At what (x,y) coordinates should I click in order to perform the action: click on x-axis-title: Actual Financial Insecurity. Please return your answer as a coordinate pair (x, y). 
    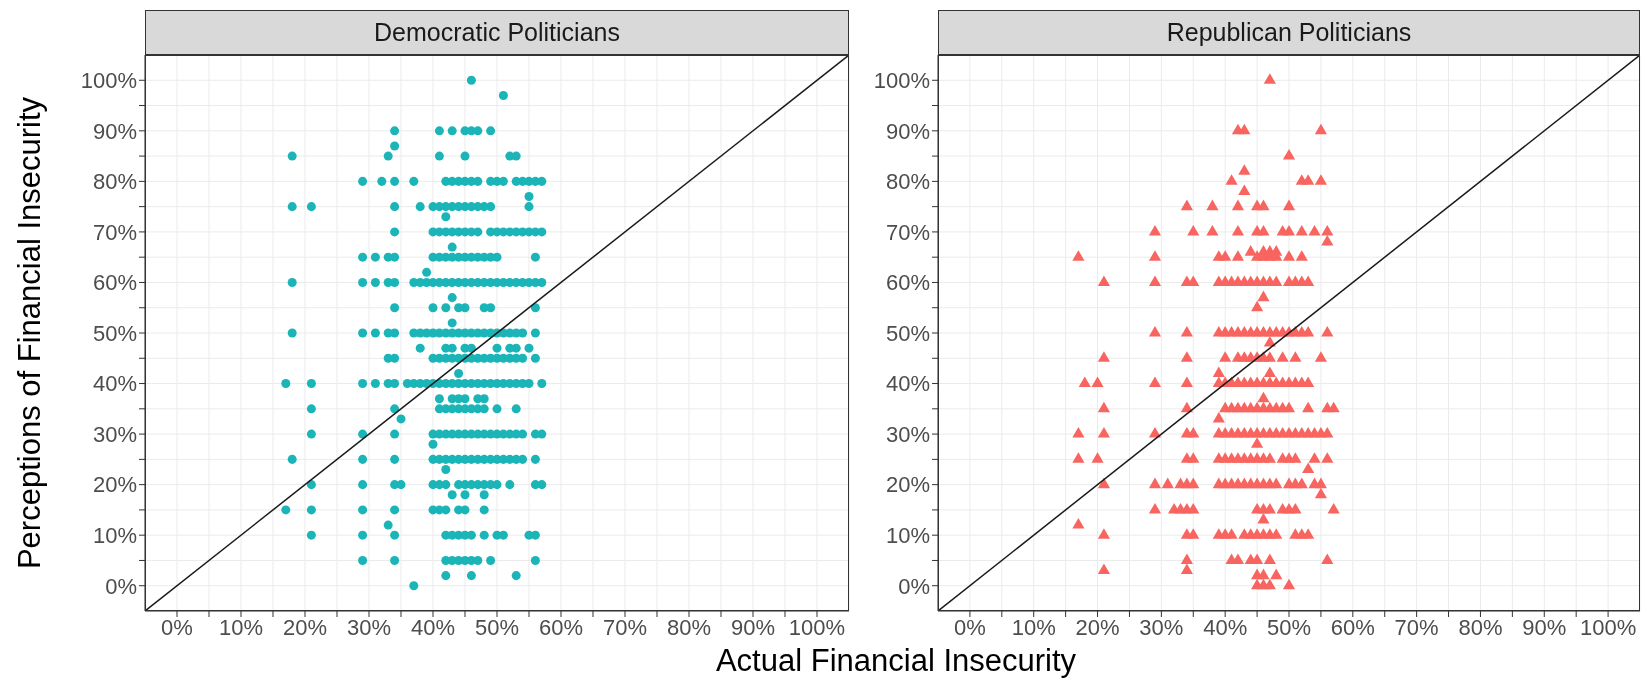
    Looking at the image, I should click on (896, 661).